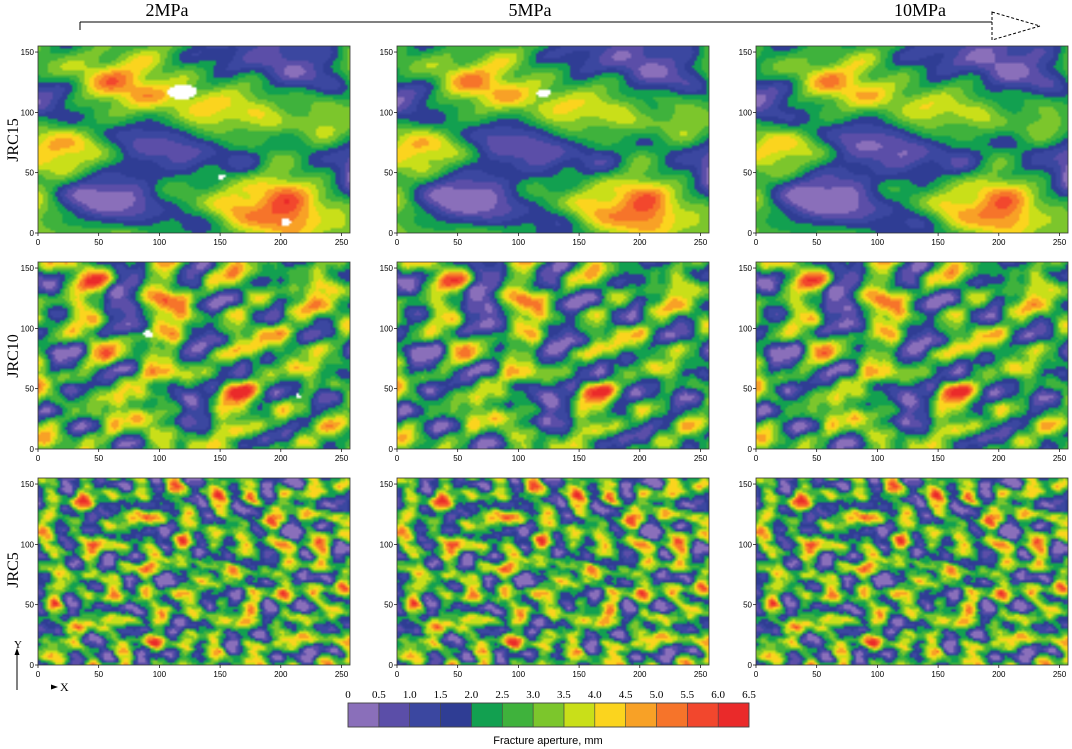 The width and height of the screenshot is (1072, 749). Describe the element at coordinates (718, 695) in the screenshot. I see `colorbar-tick-label: 6.0` at that location.